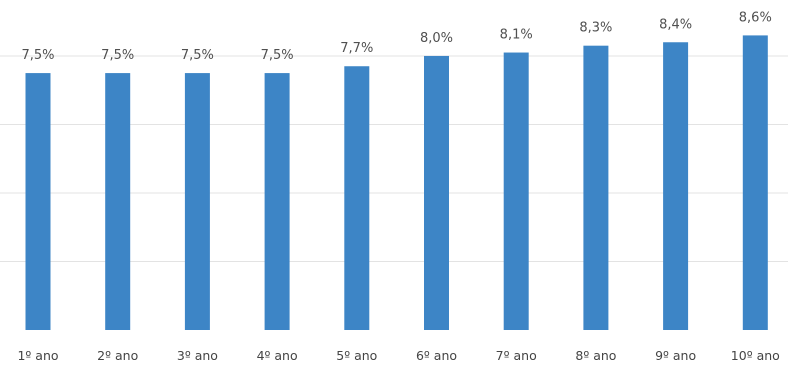 This screenshot has width=788, height=368. I want to click on x-tick-label-1: 1º ano, so click(37, 355).